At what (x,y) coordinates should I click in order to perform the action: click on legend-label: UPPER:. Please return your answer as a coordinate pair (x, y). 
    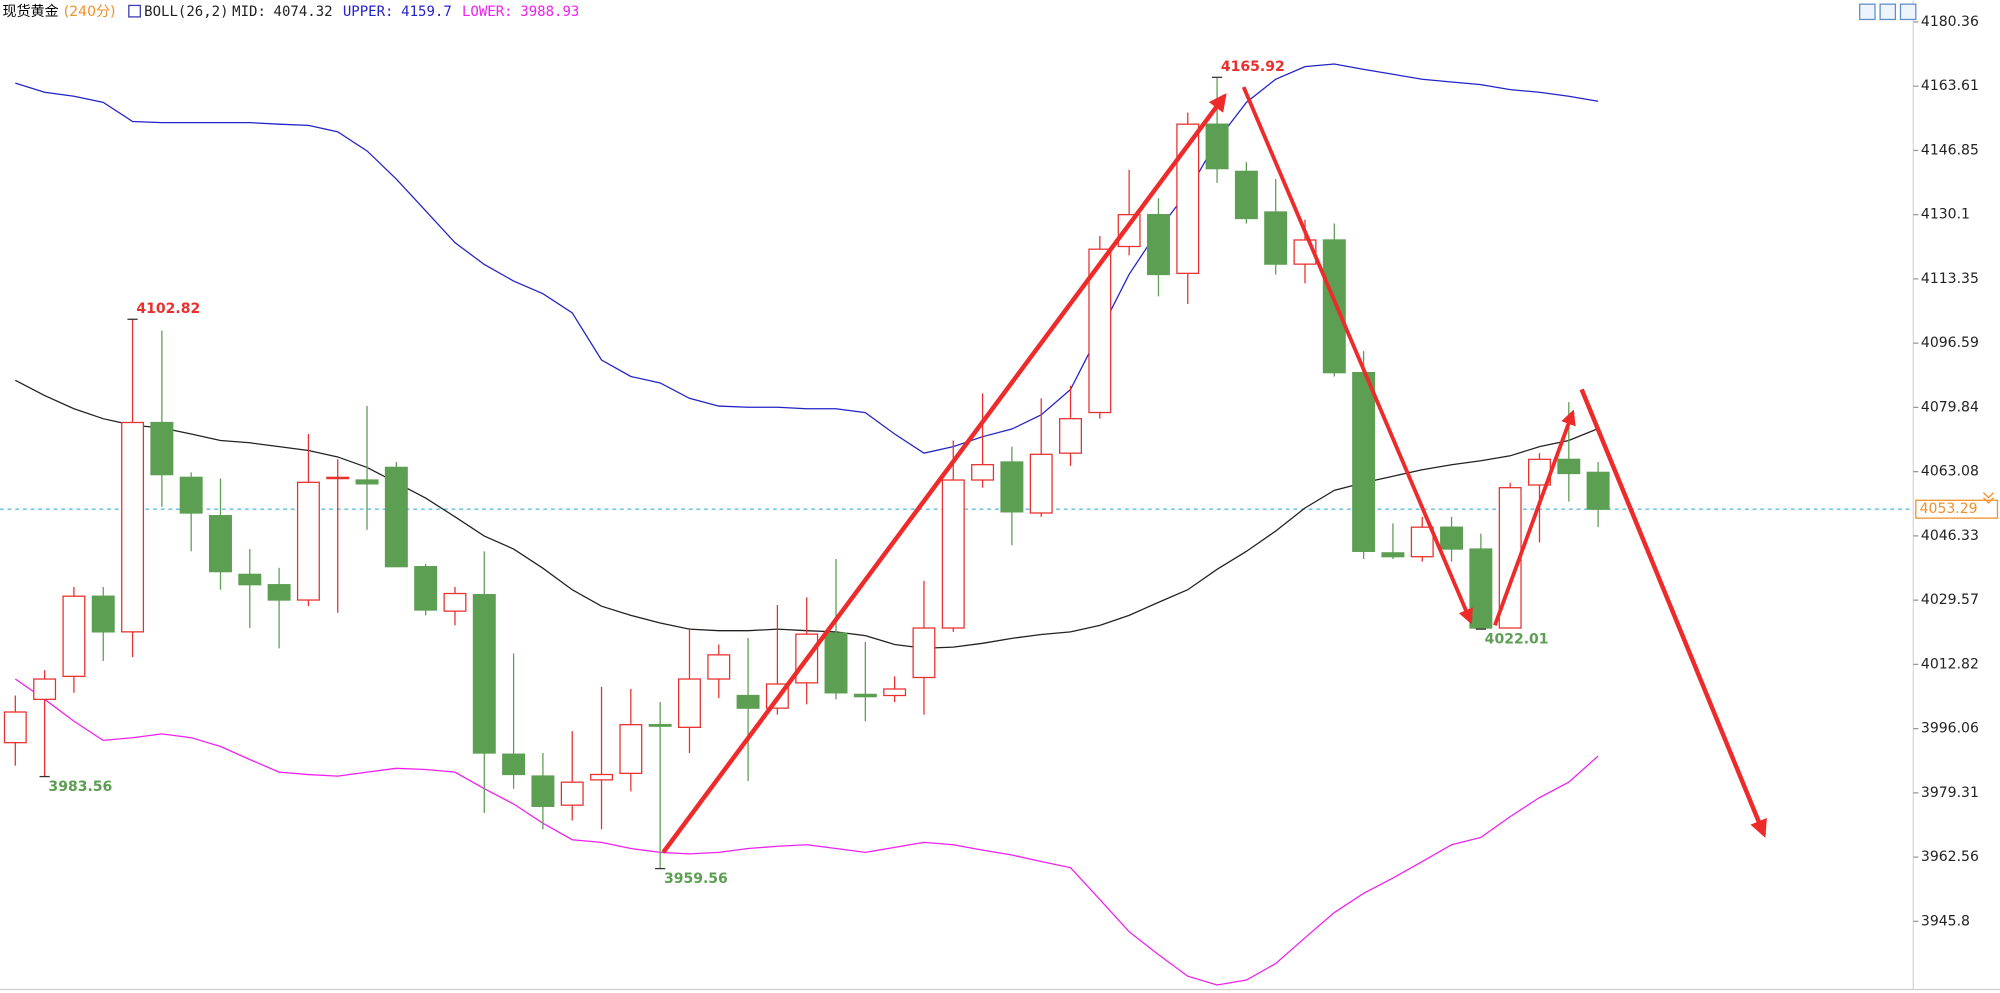
    Looking at the image, I should click on (368, 12).